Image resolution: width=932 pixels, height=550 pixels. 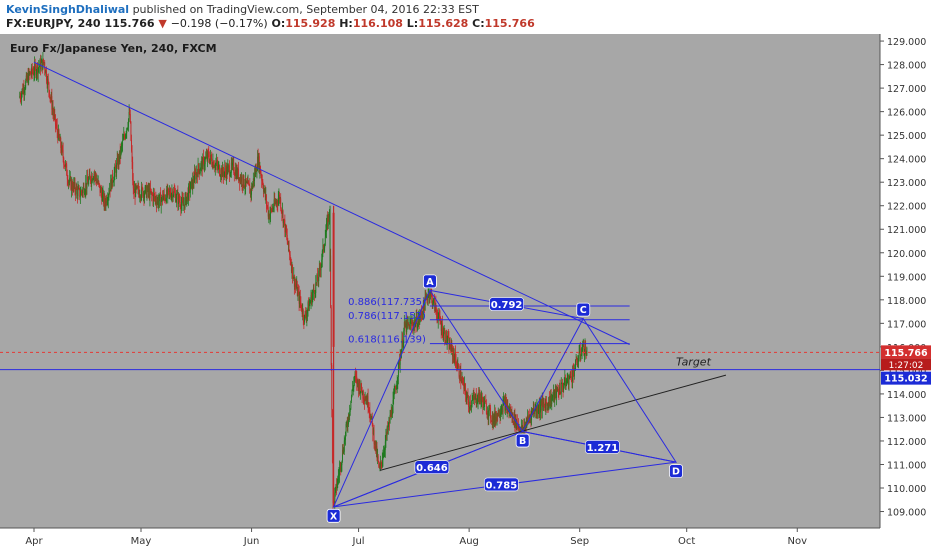 What do you see at coordinates (686, 541) in the screenshot?
I see `x-tick-label: Oct` at bounding box center [686, 541].